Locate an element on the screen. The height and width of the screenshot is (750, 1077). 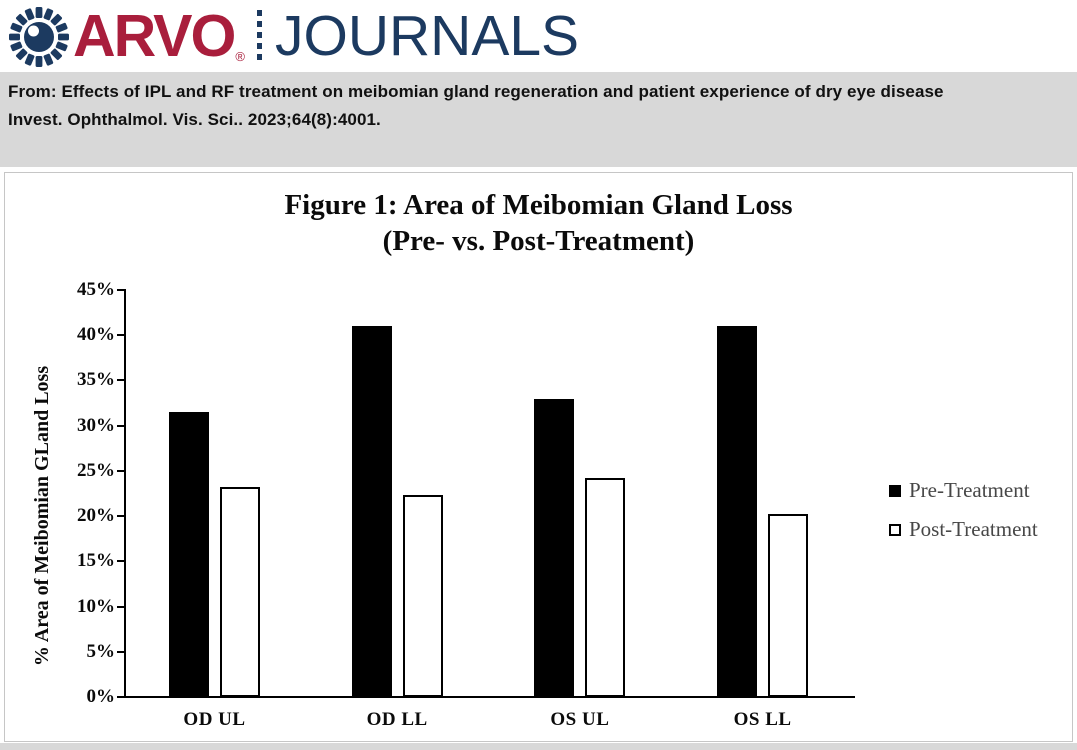
arvo-eye-icon is located at coordinates (39, 37).